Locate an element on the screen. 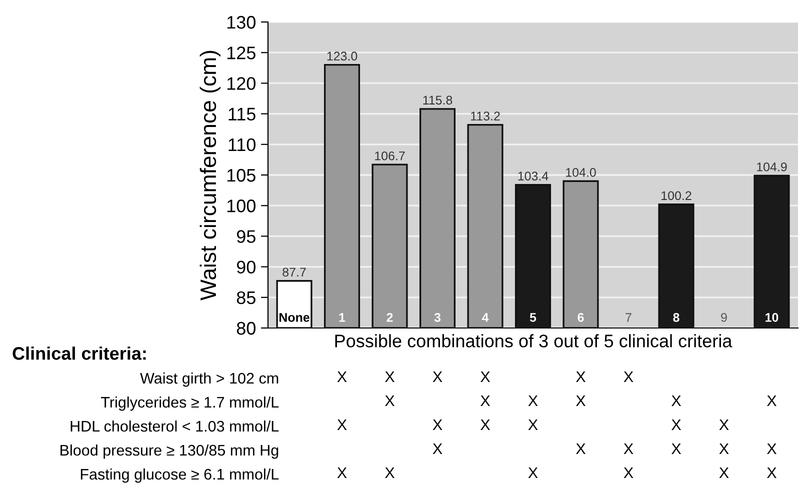 Image resolution: width=799 pixels, height=486 pixels. x-axis-title: Possible combinations of 3 out of 5 clinical criteria is located at coordinates (533, 341).